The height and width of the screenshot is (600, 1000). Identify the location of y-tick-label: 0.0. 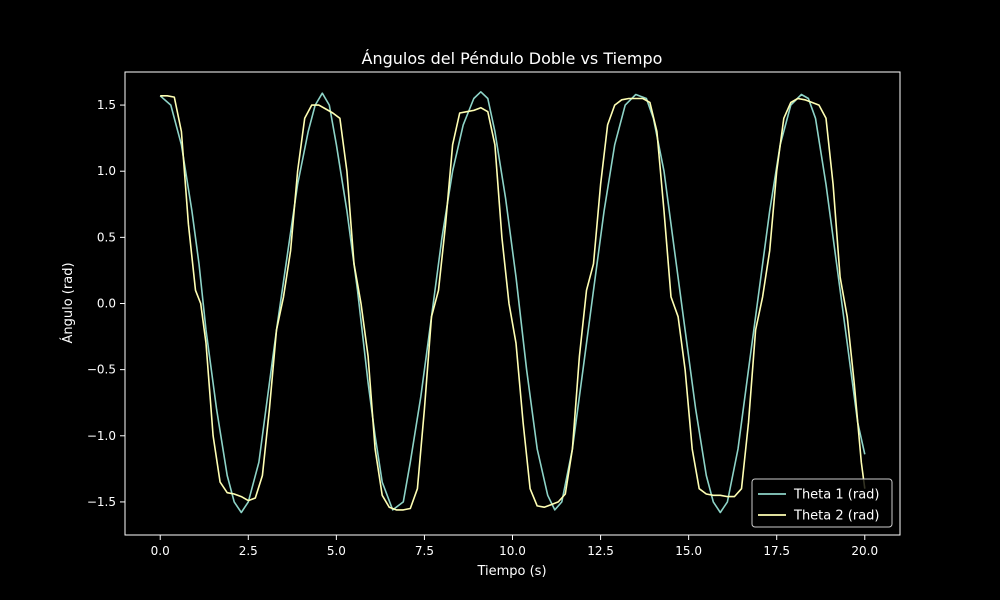
(106, 304).